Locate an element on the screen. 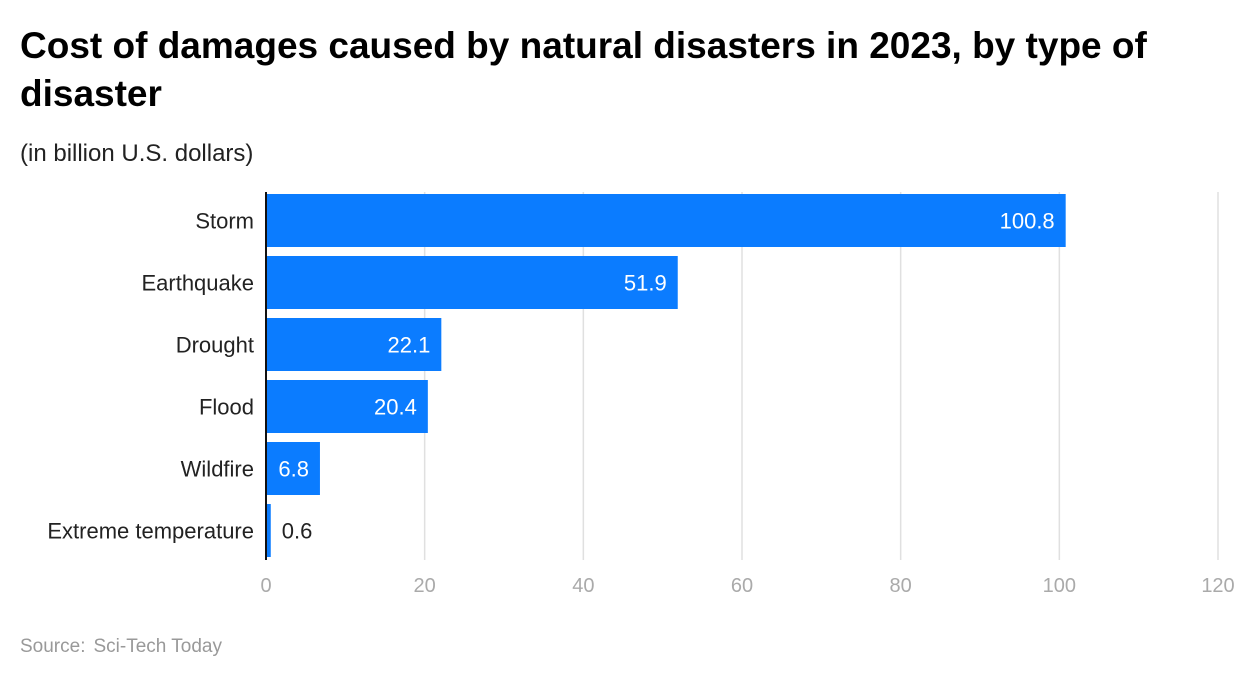 This screenshot has width=1240, height=680. x-tick-label: 100 is located at coordinates (1059, 586).